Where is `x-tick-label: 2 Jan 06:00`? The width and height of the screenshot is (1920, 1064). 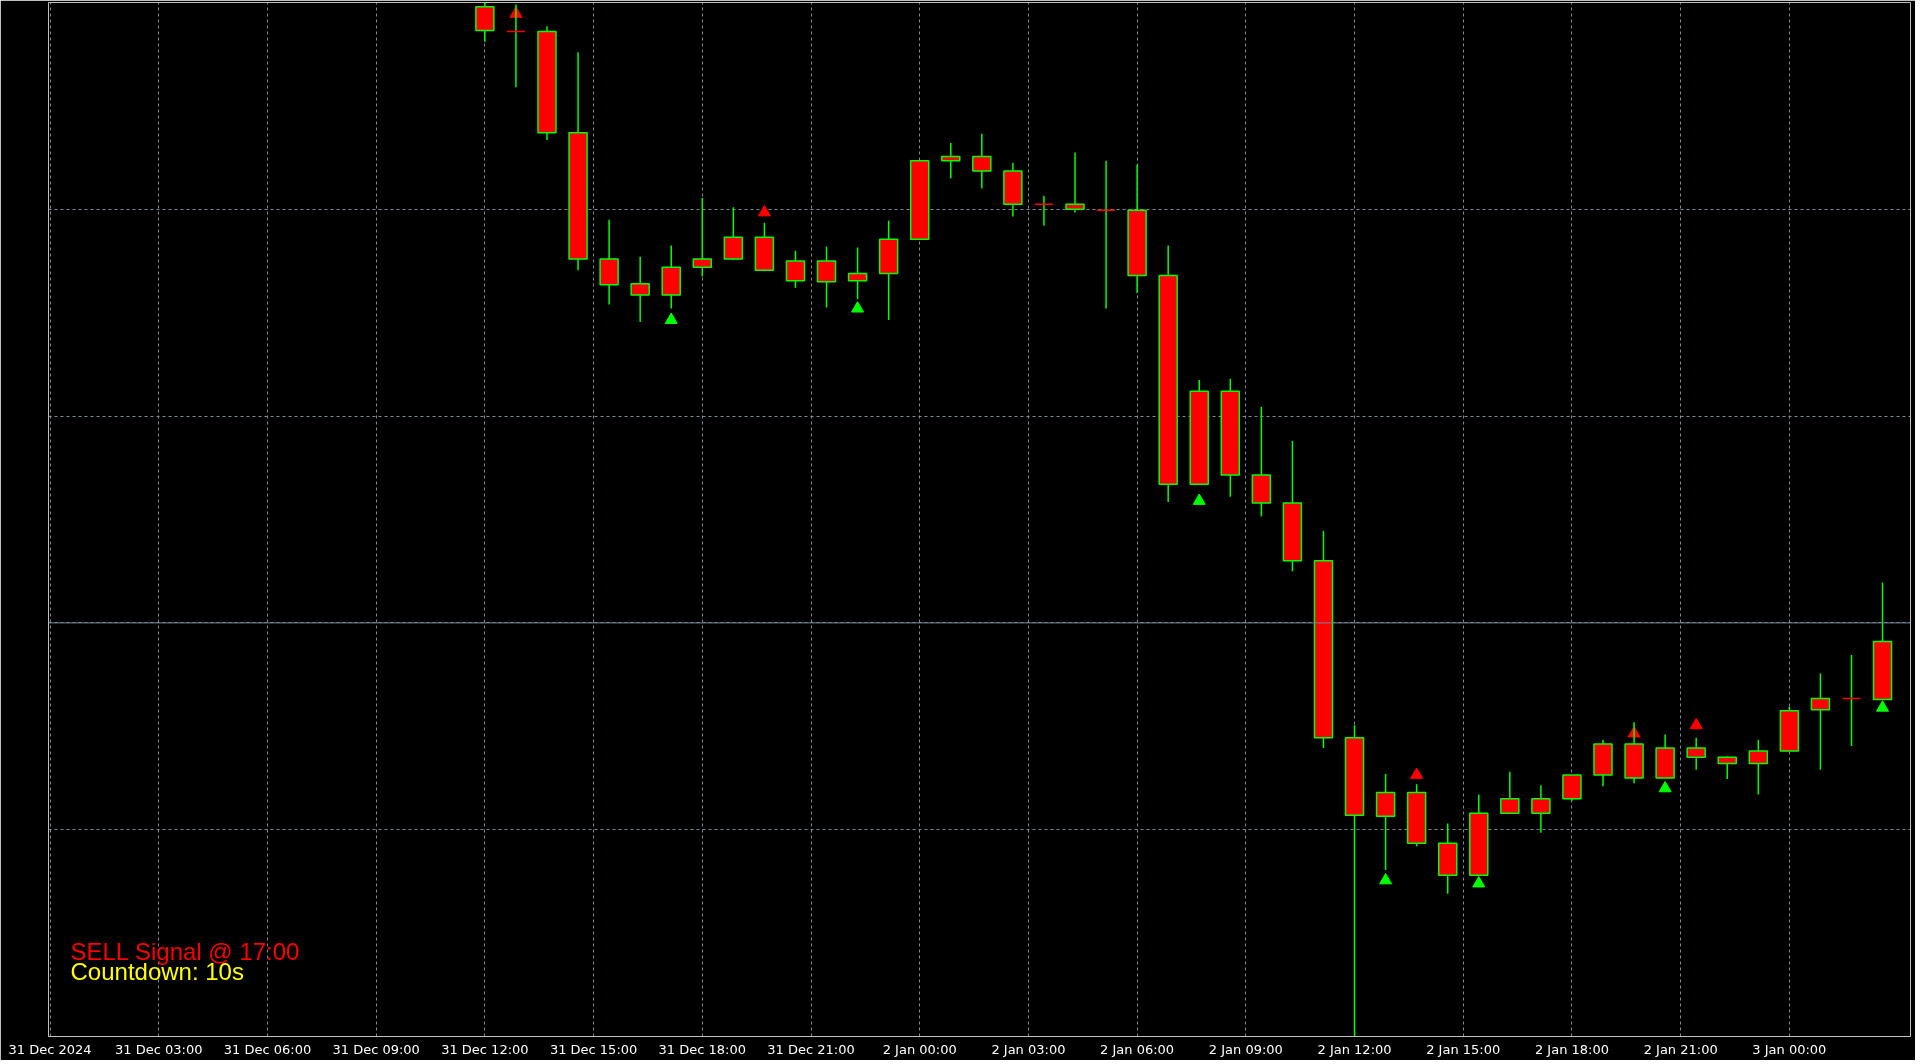
x-tick-label: 2 Jan 06:00 is located at coordinates (1137, 1049).